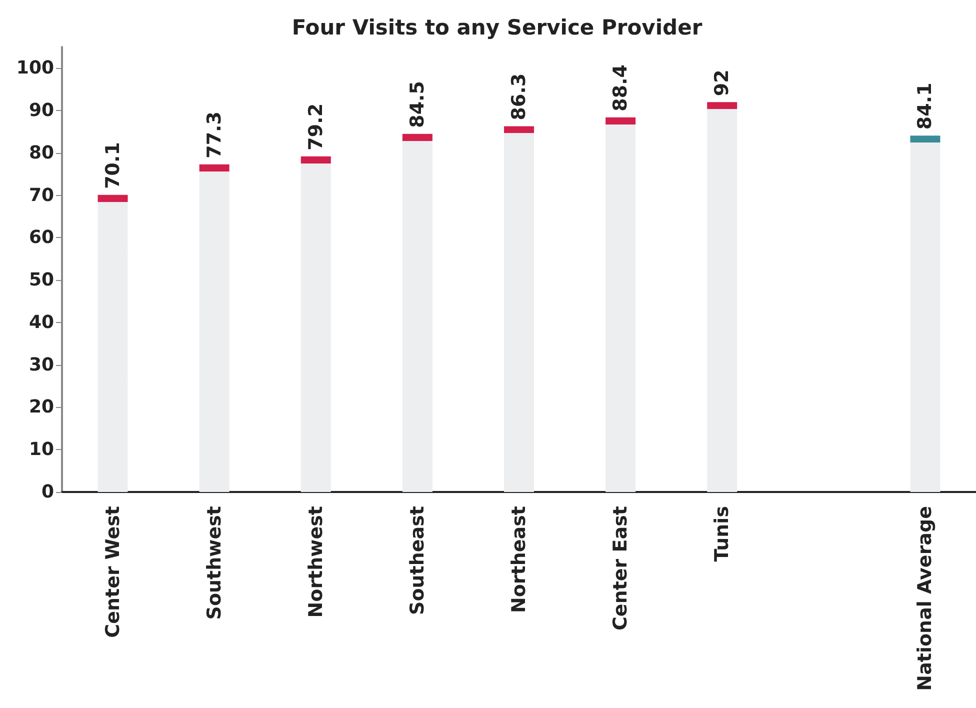  What do you see at coordinates (417, 104) in the screenshot?
I see `data-label: 84.5` at bounding box center [417, 104].